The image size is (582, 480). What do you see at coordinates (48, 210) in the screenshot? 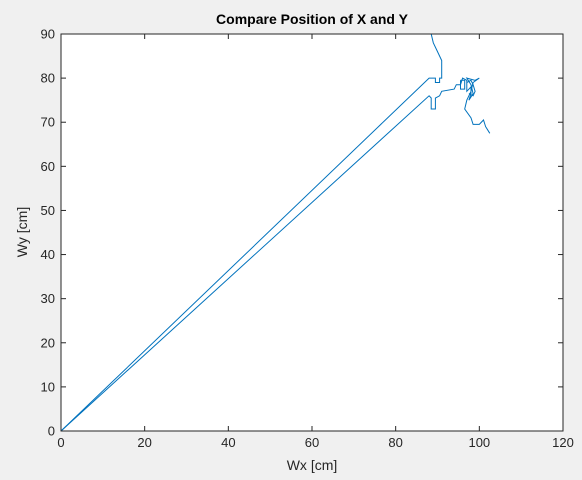
I see `y-tick-label: 50` at bounding box center [48, 210].